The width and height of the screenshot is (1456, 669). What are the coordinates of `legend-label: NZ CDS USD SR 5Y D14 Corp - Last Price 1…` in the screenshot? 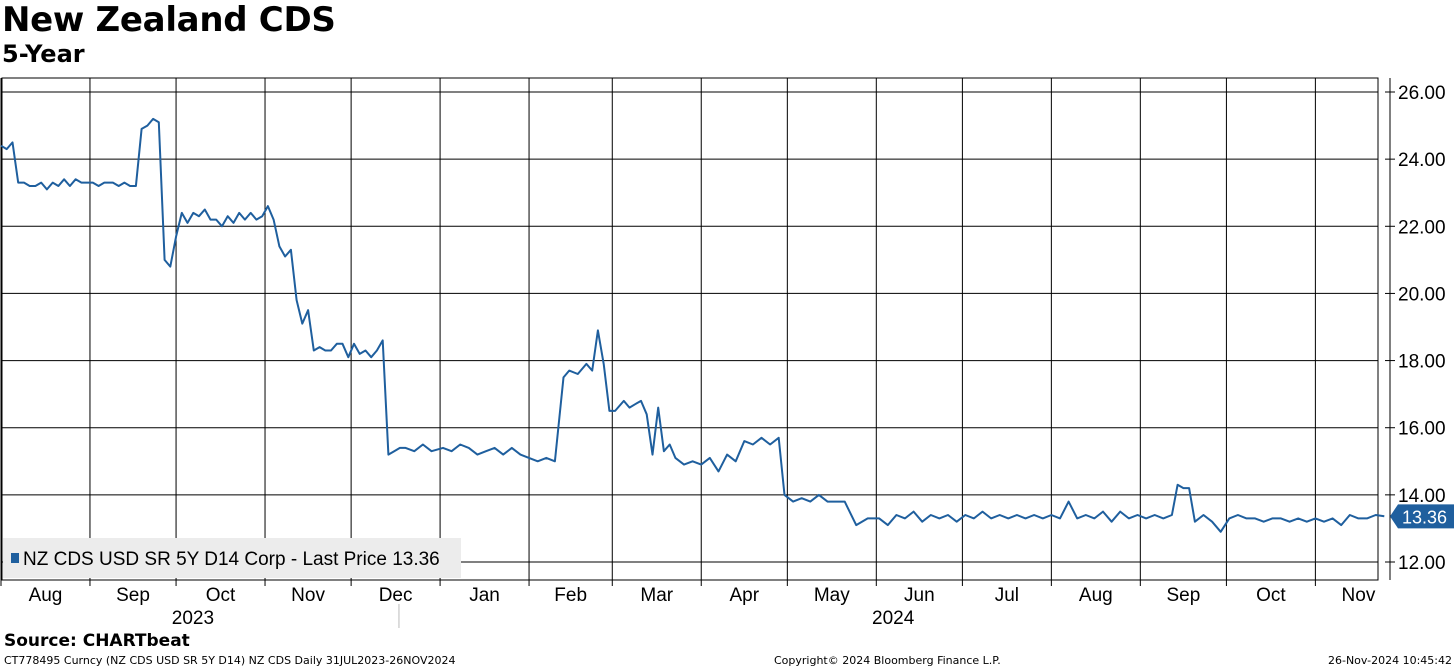 It's located at (231, 559).